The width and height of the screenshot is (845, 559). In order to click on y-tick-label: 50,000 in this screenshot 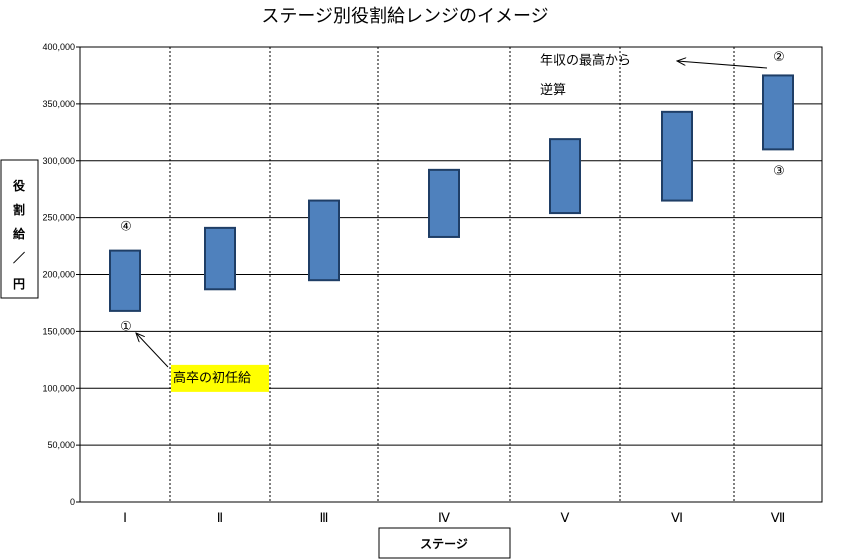, I will do `click(61, 445)`.